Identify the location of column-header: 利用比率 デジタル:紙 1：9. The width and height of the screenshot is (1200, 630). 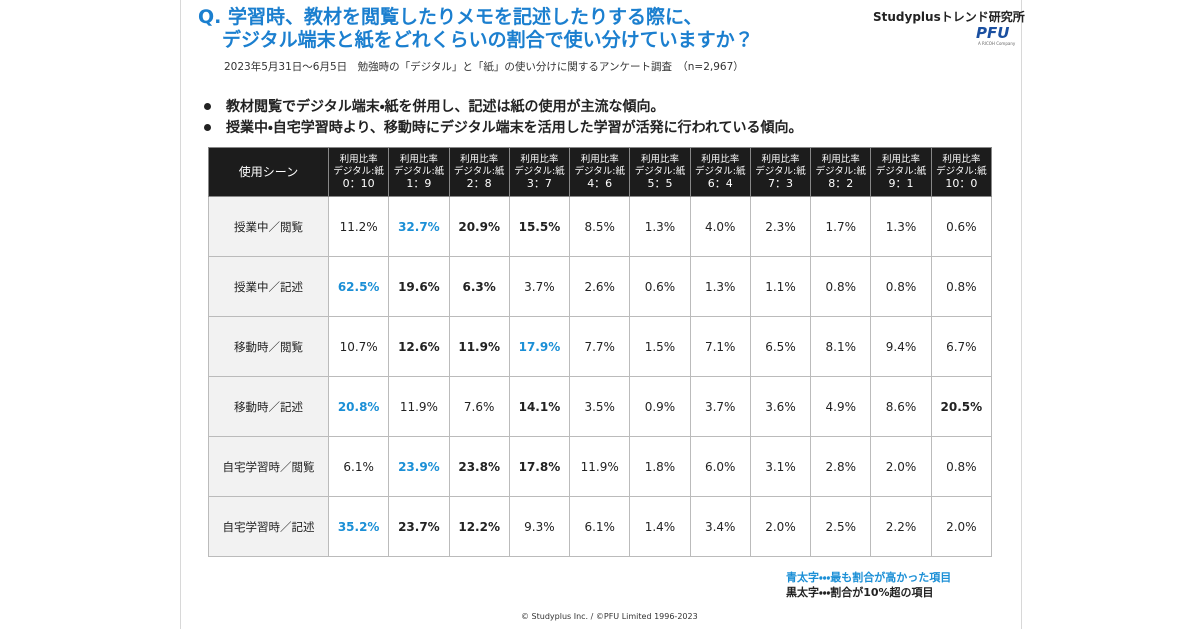
(419, 172).